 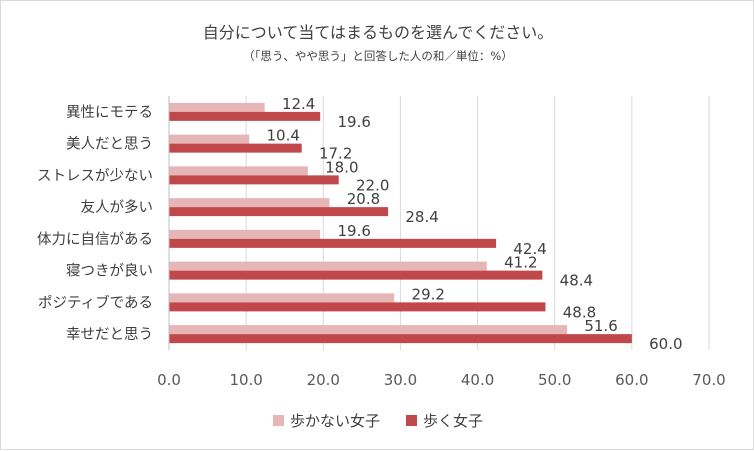 What do you see at coordinates (600, 326) in the screenshot?
I see `data-label: 51.6` at bounding box center [600, 326].